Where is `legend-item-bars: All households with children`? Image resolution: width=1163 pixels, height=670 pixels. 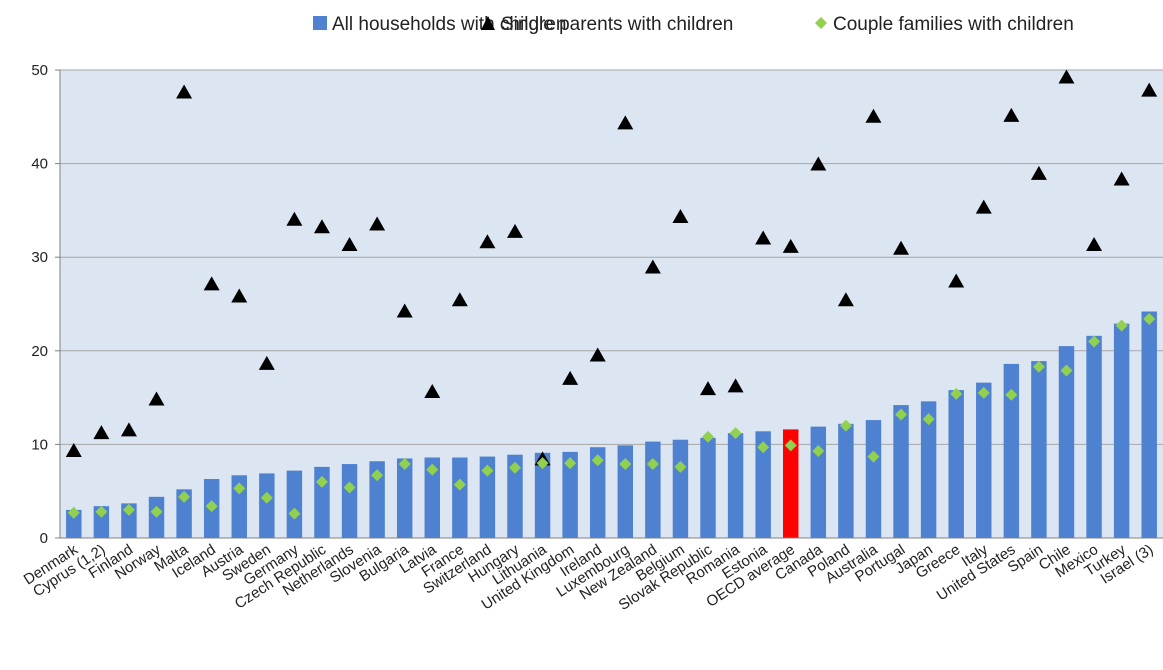
legend-item-bars: All households with children is located at coordinates (439, 24).